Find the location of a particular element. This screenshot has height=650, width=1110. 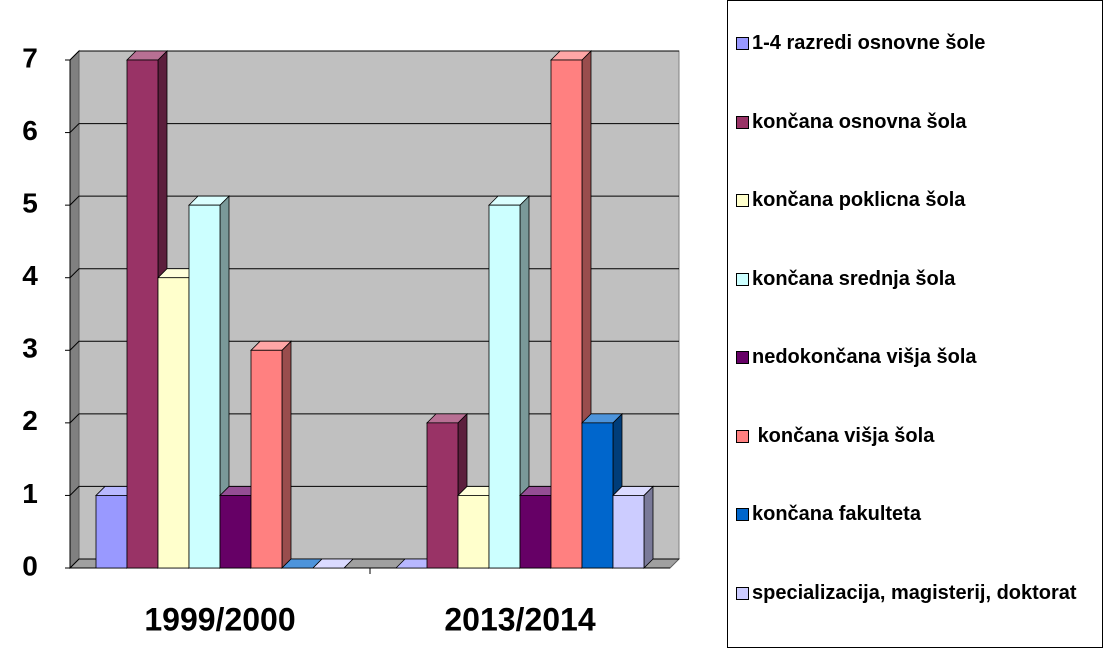

x-tick-label: 2013/2014 is located at coordinates (519, 619).